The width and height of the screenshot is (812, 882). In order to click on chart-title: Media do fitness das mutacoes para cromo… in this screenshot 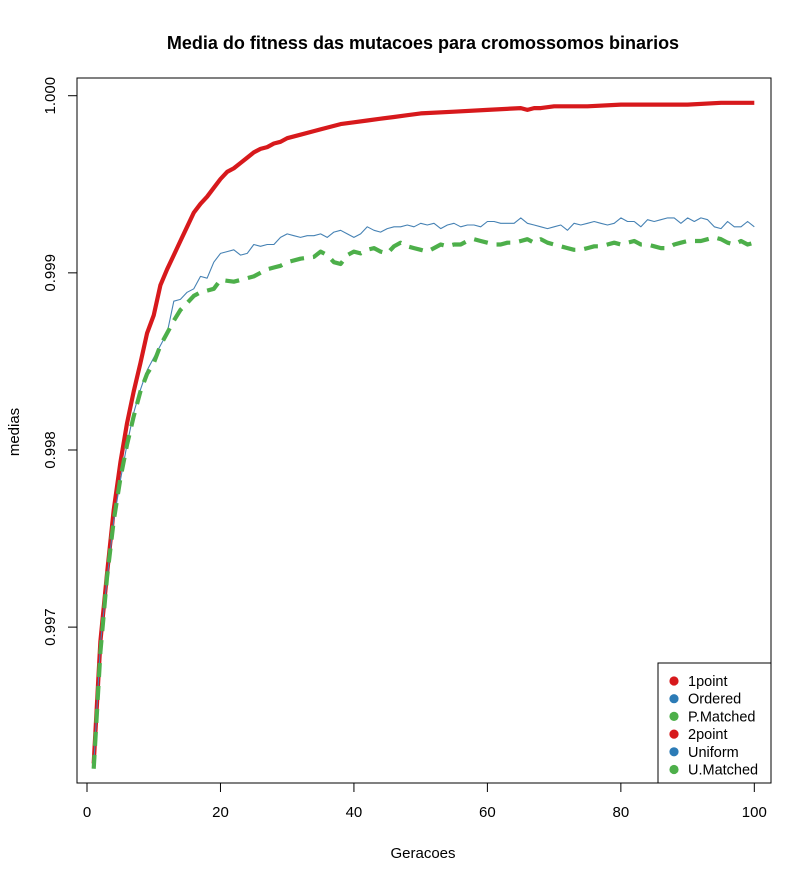, I will do `click(423, 43)`.